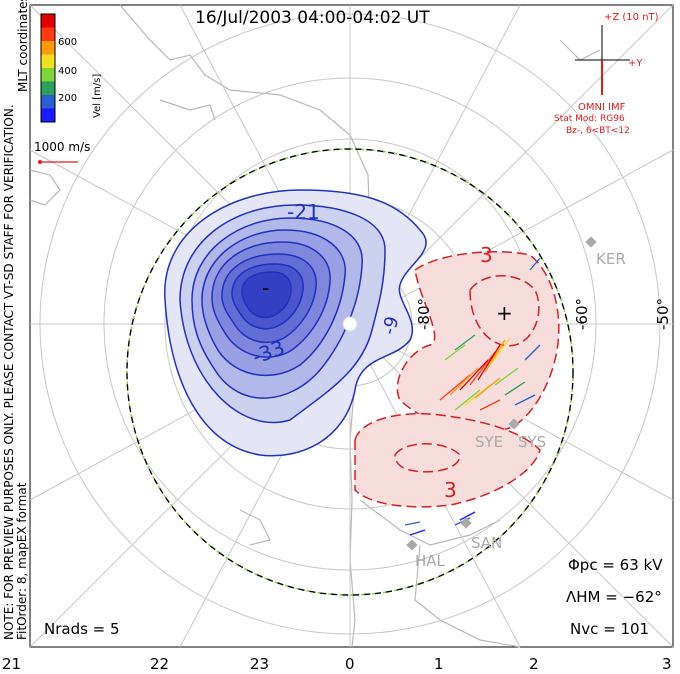  Describe the element at coordinates (82, 629) in the screenshot. I see `param-n-rads: Nrads = 5` at that location.